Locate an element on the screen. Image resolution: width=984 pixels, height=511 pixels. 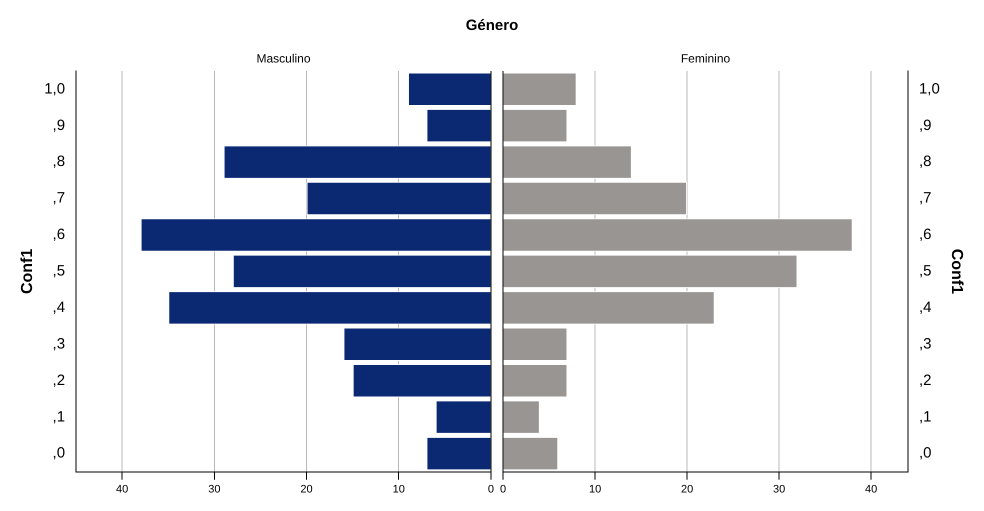
text: Masculino is located at coordinates (283, 58).